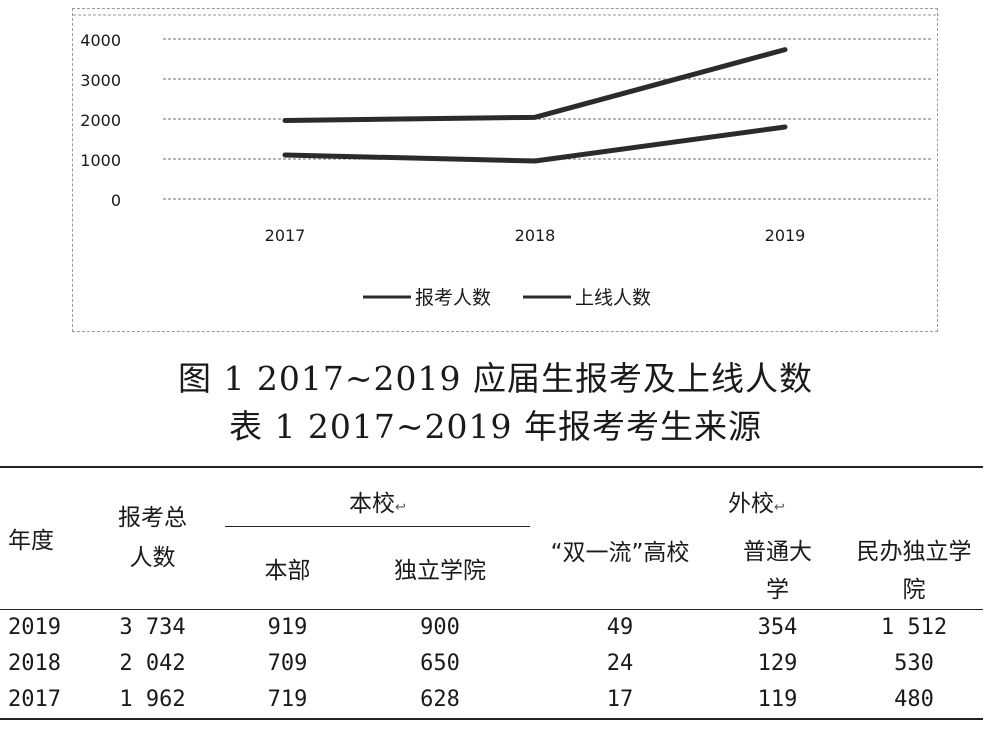 This screenshot has width=991, height=732. I want to click on legend-label: 上线人数, so click(613, 298).